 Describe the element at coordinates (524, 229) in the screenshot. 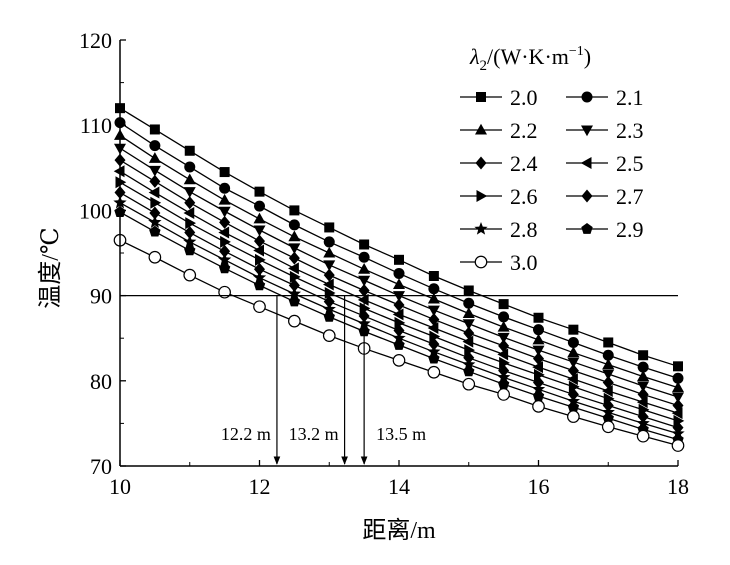

I see `legend-label: 2.8` at that location.